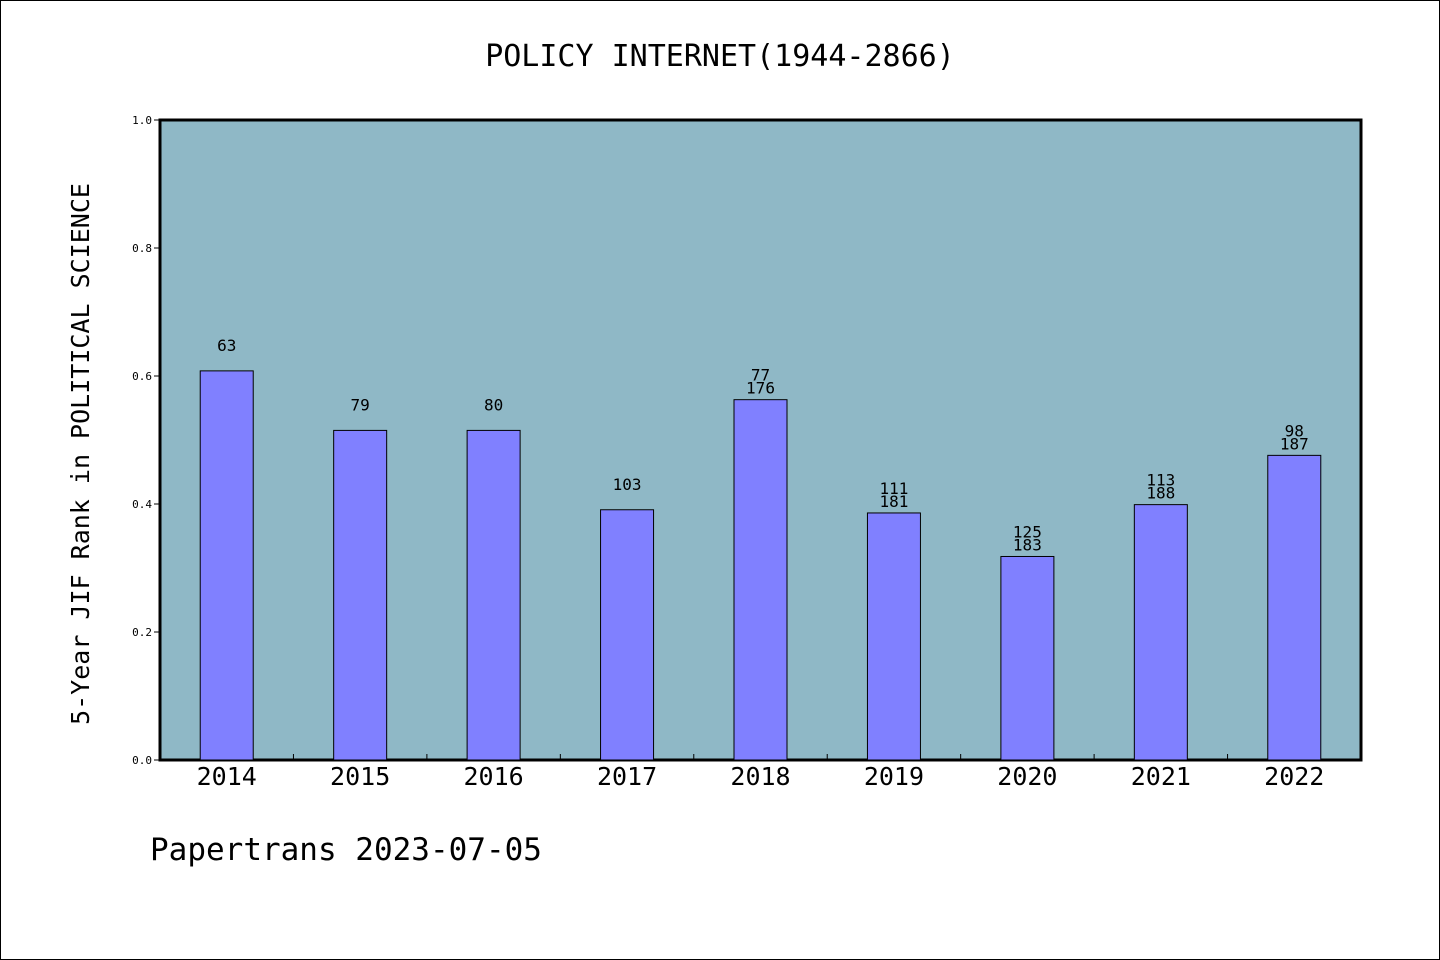 This screenshot has width=1440, height=960. What do you see at coordinates (893, 501) in the screenshot?
I see `data-label: 181` at bounding box center [893, 501].